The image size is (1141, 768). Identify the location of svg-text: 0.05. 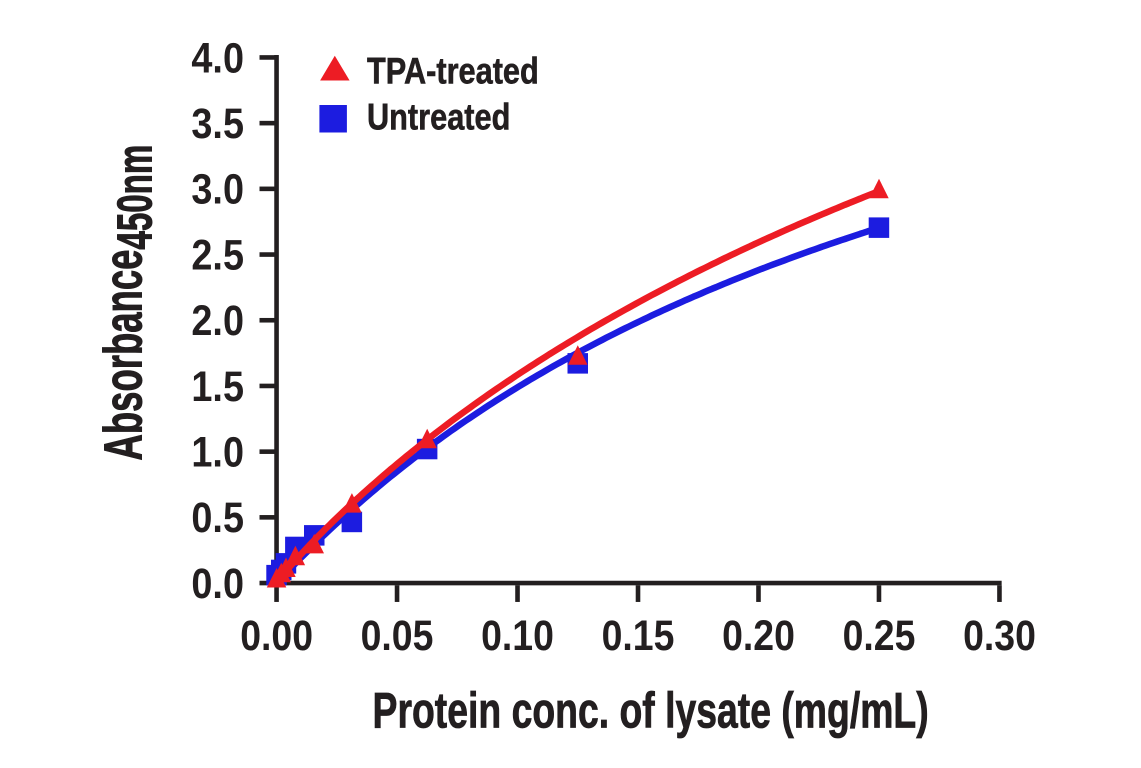
(397, 636).